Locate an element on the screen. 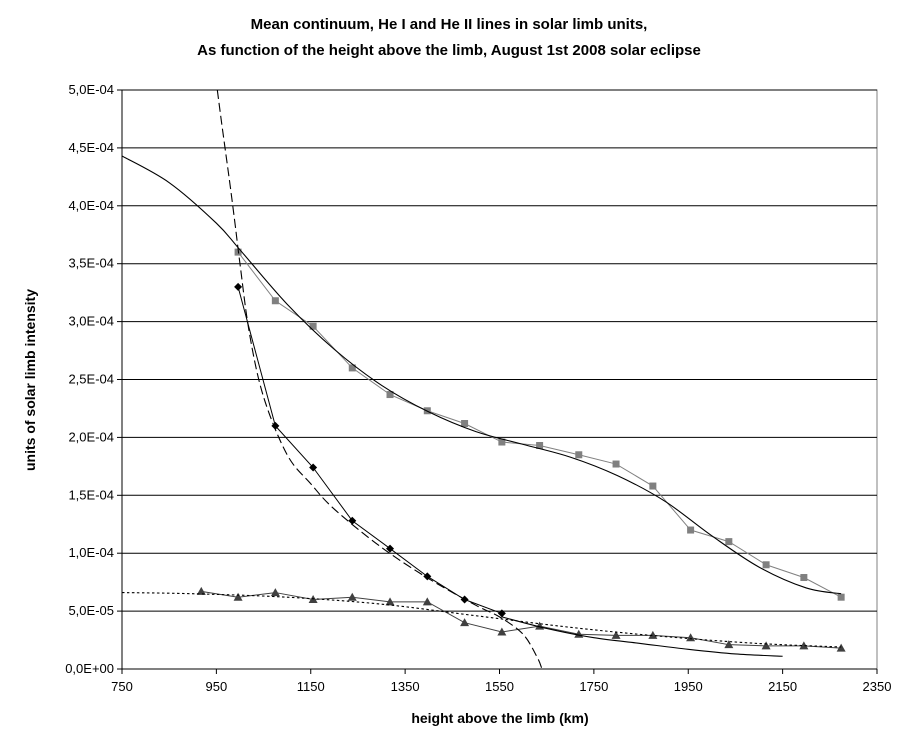 The image size is (898, 733). y-tick-label: 3,0E-04 is located at coordinates (91, 321).